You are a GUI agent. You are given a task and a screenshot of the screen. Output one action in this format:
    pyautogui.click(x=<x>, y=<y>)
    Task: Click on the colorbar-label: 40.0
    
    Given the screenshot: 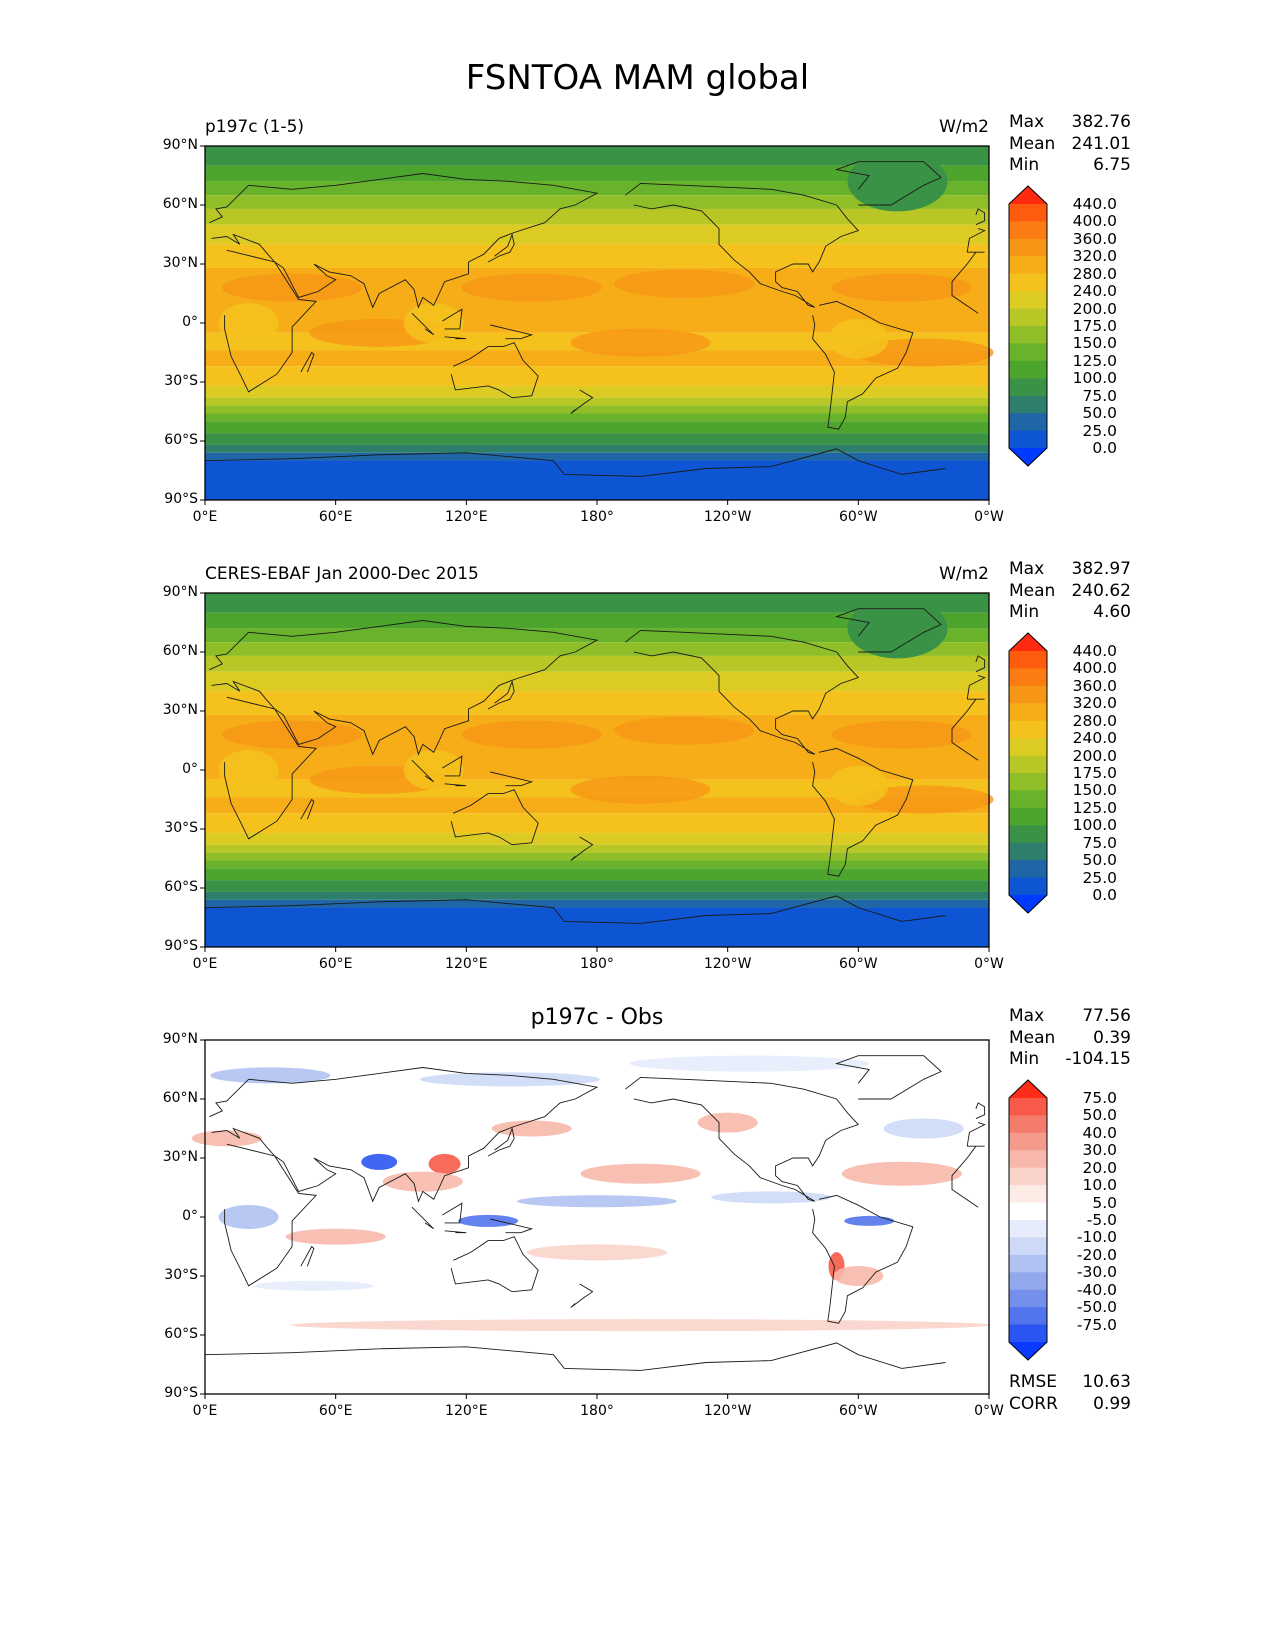 What is the action you would take?
    pyautogui.click(x=1099, y=1132)
    